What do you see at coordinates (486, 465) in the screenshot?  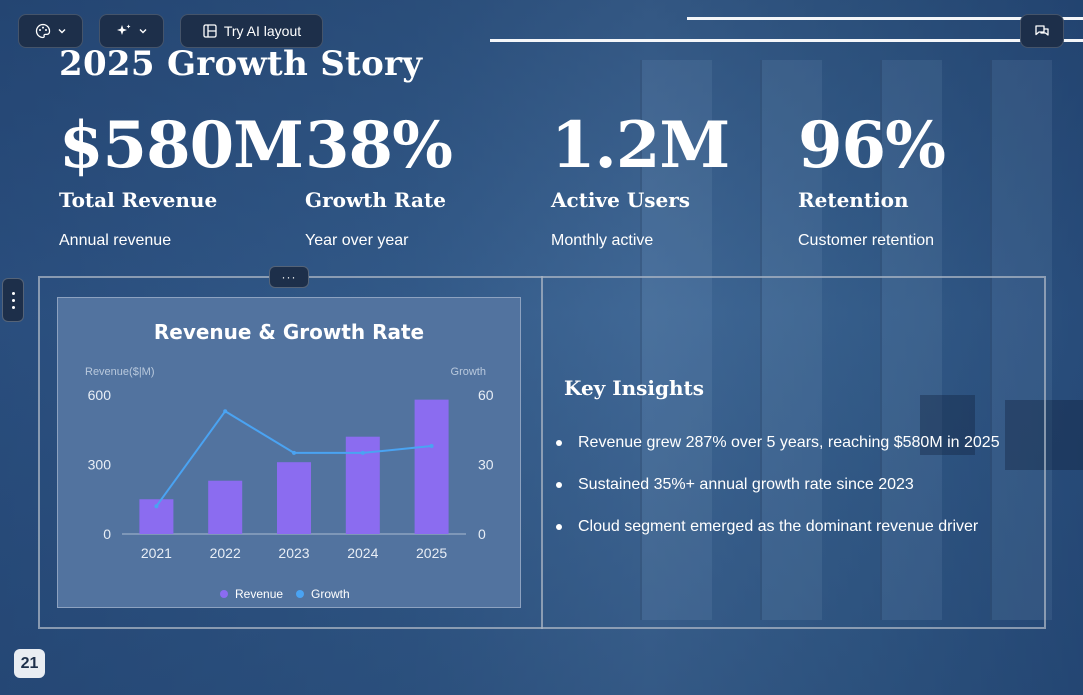 I see `y-right-tick-label: 30` at bounding box center [486, 465].